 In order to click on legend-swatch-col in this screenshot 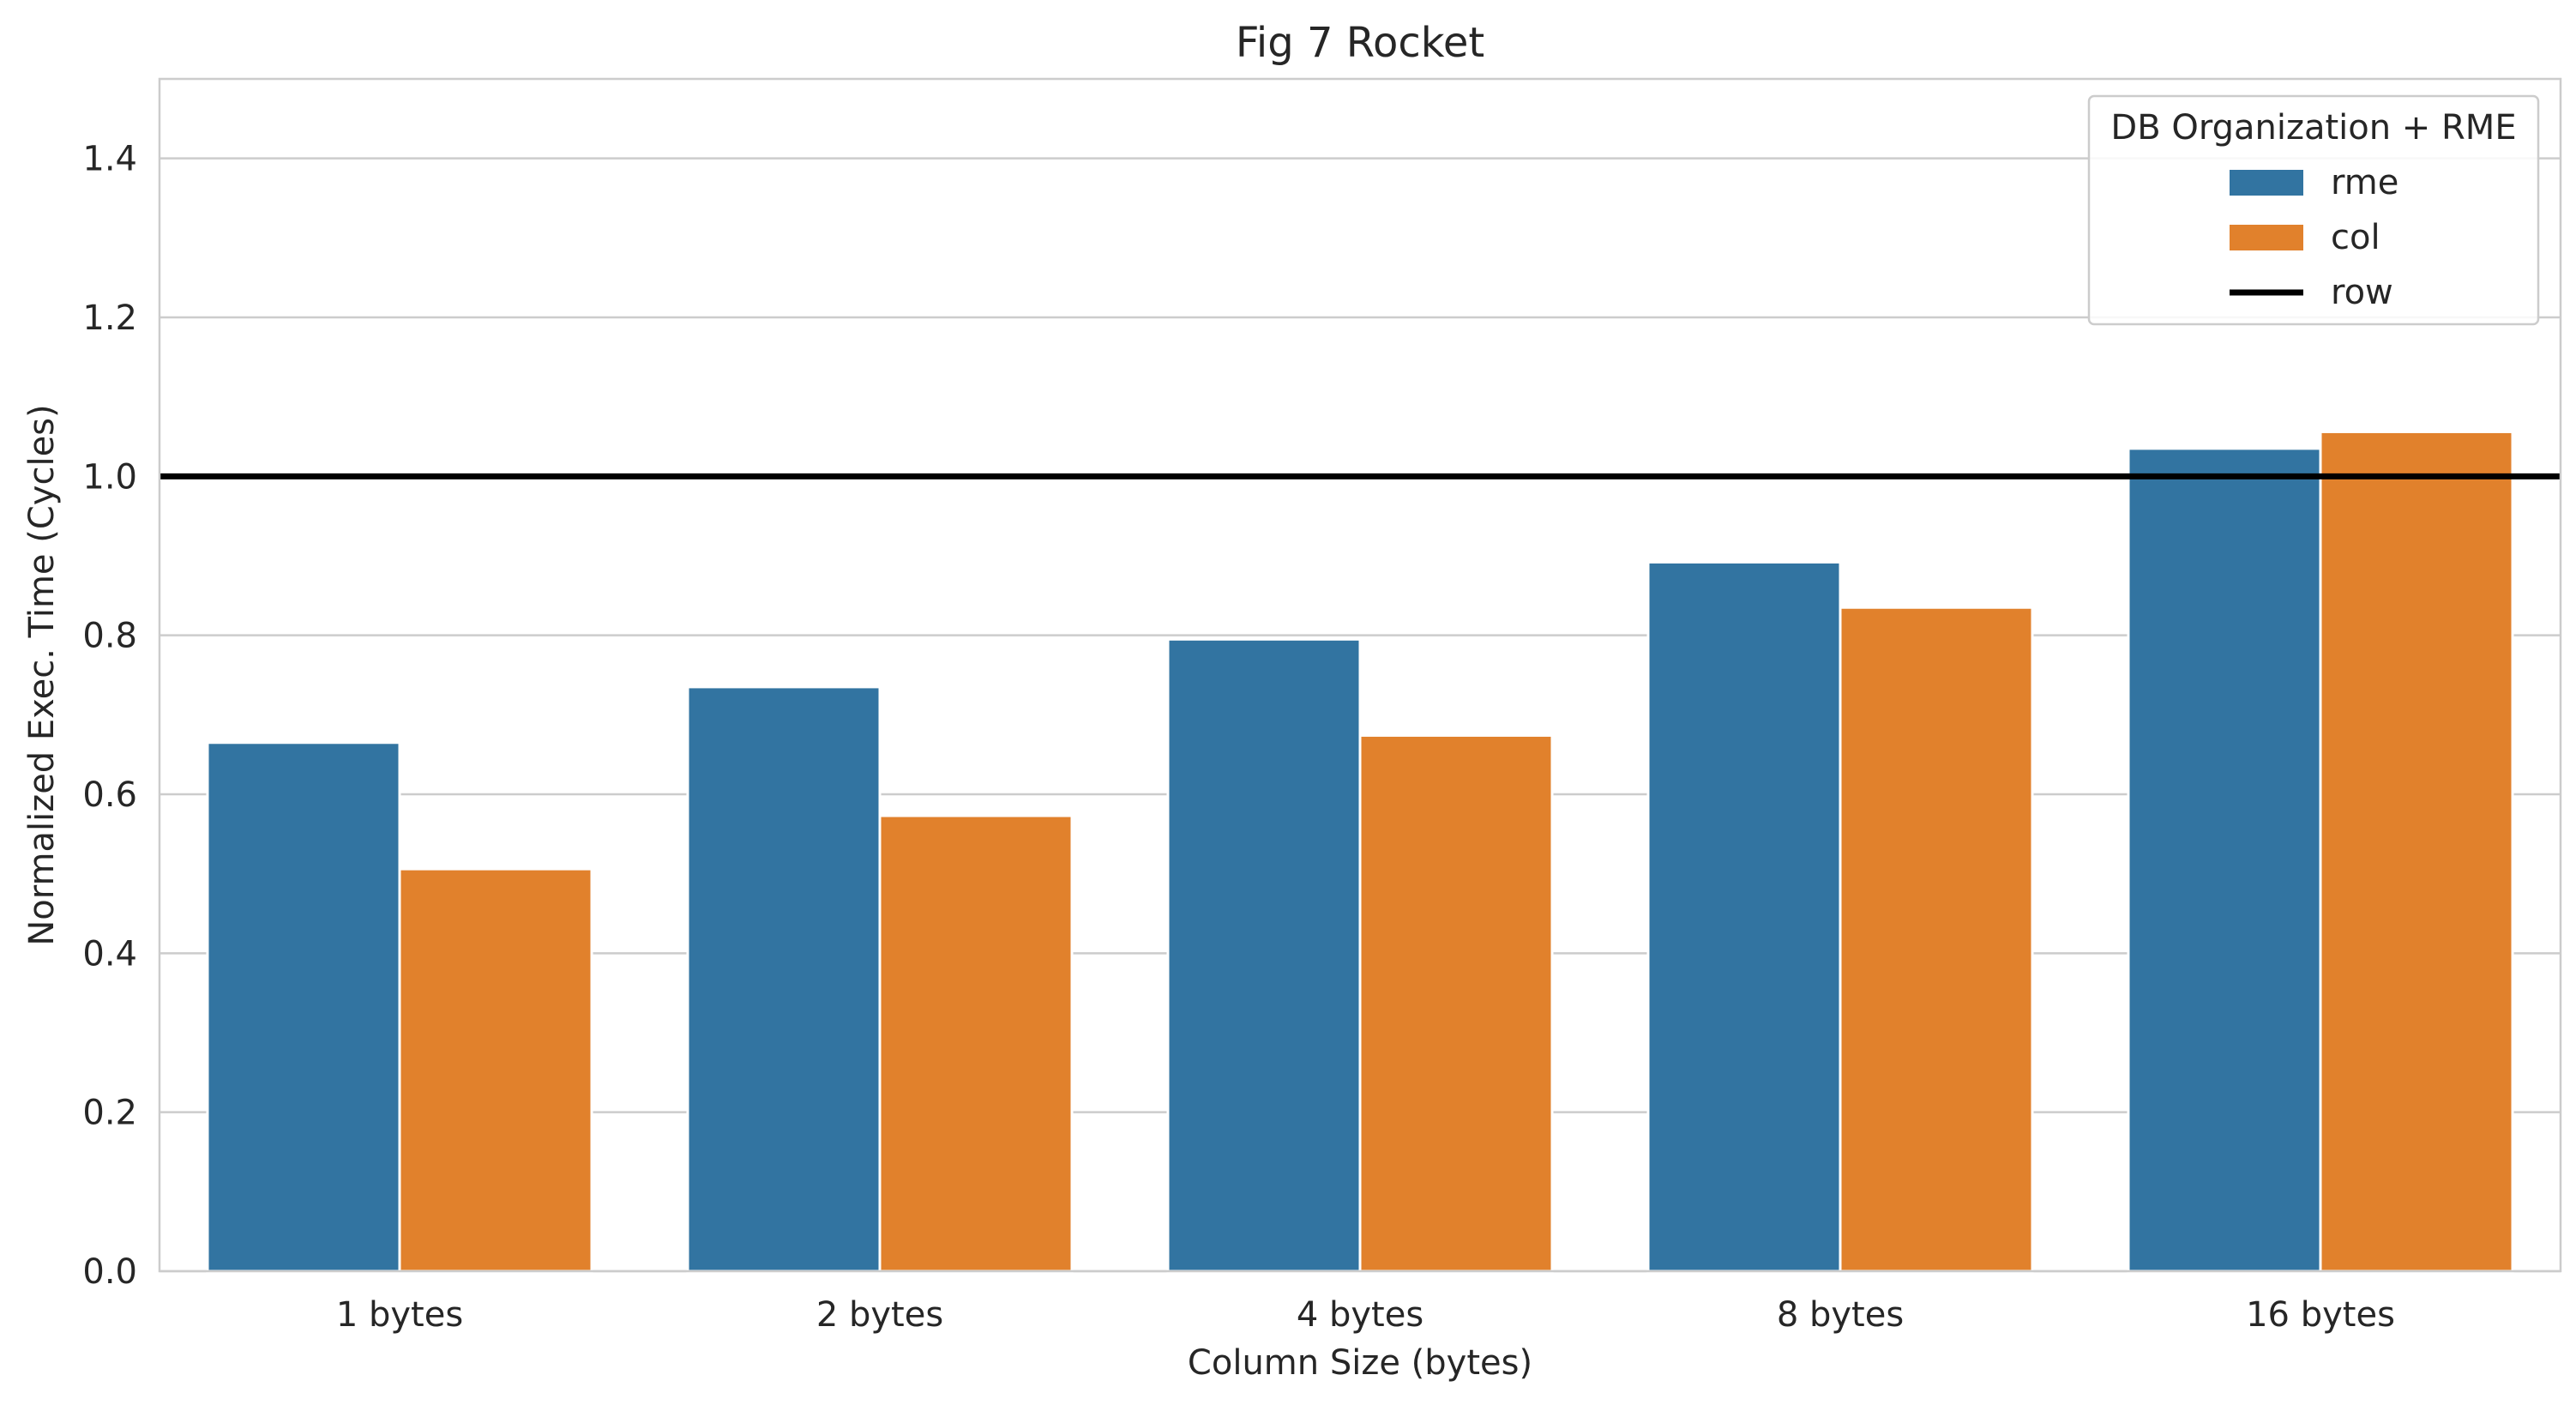, I will do `click(2266, 237)`.